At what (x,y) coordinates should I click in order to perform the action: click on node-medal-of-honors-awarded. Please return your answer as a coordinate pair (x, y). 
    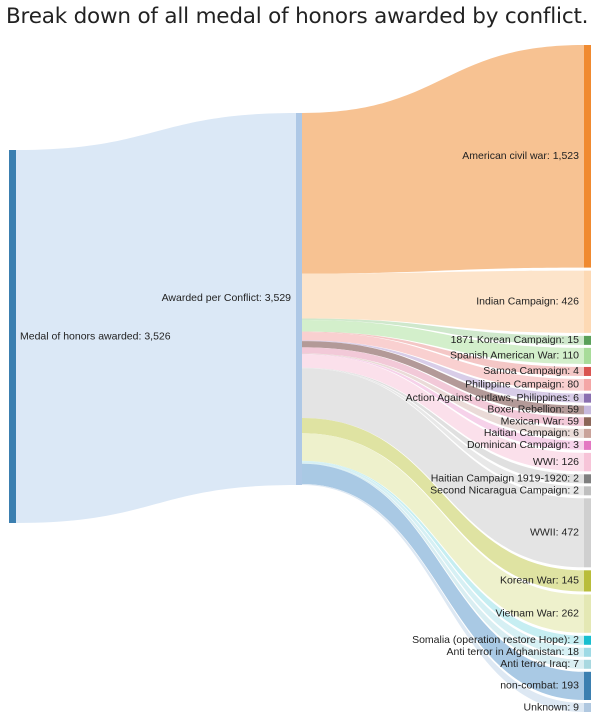
    Looking at the image, I should click on (12, 336).